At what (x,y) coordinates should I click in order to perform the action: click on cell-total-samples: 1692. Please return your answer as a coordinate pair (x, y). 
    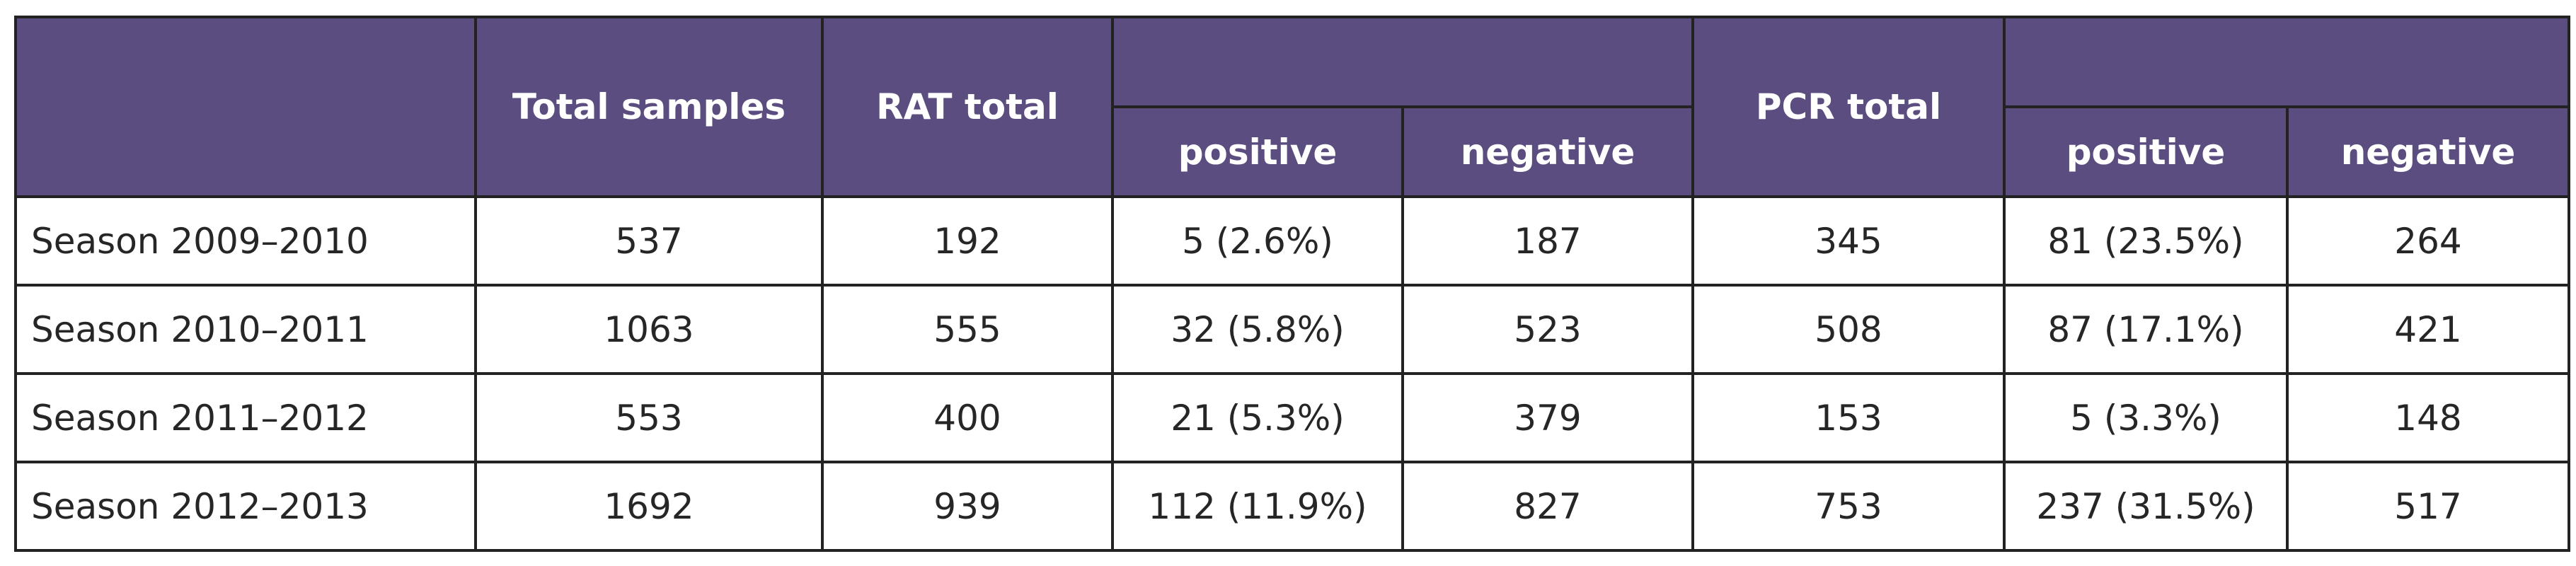
    Looking at the image, I should click on (649, 507).